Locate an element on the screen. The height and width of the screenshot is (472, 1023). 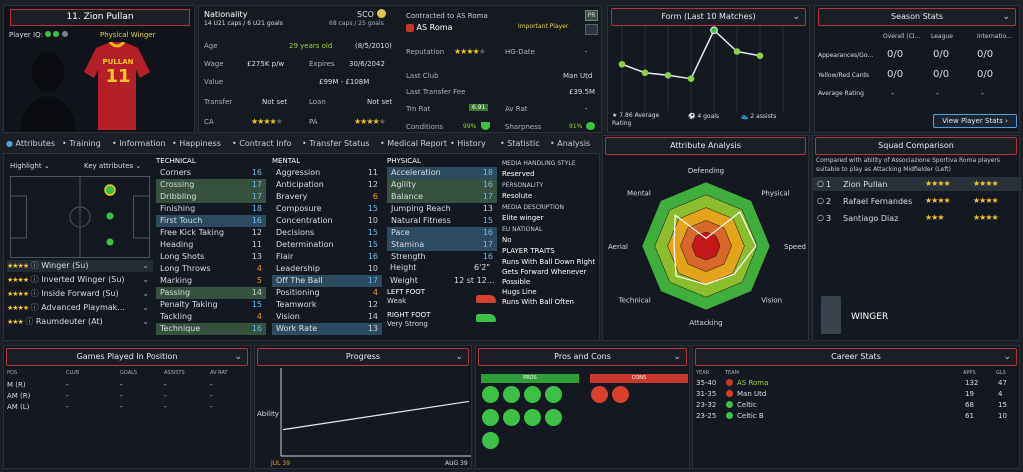
role-row: ★★★★ ⓘ Inside Forward (Su) ⌄ is located at coordinates (78, 293).